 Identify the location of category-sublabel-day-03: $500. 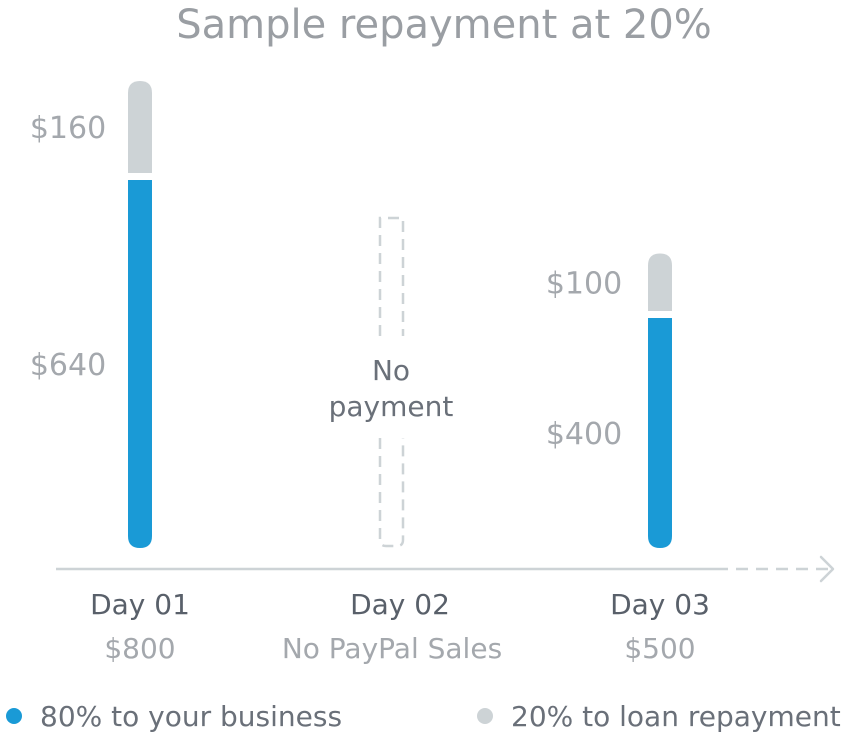
(659, 648).